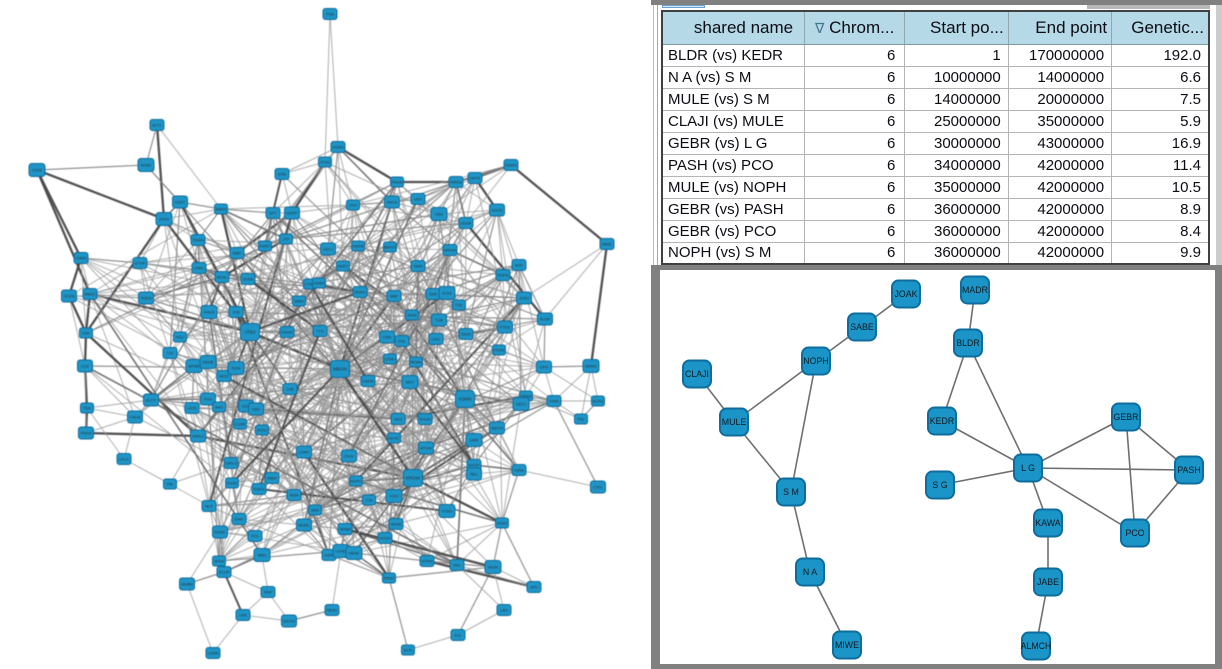 The height and width of the screenshot is (669, 1222). I want to click on svg-text: TDEW, so click(146, 299).